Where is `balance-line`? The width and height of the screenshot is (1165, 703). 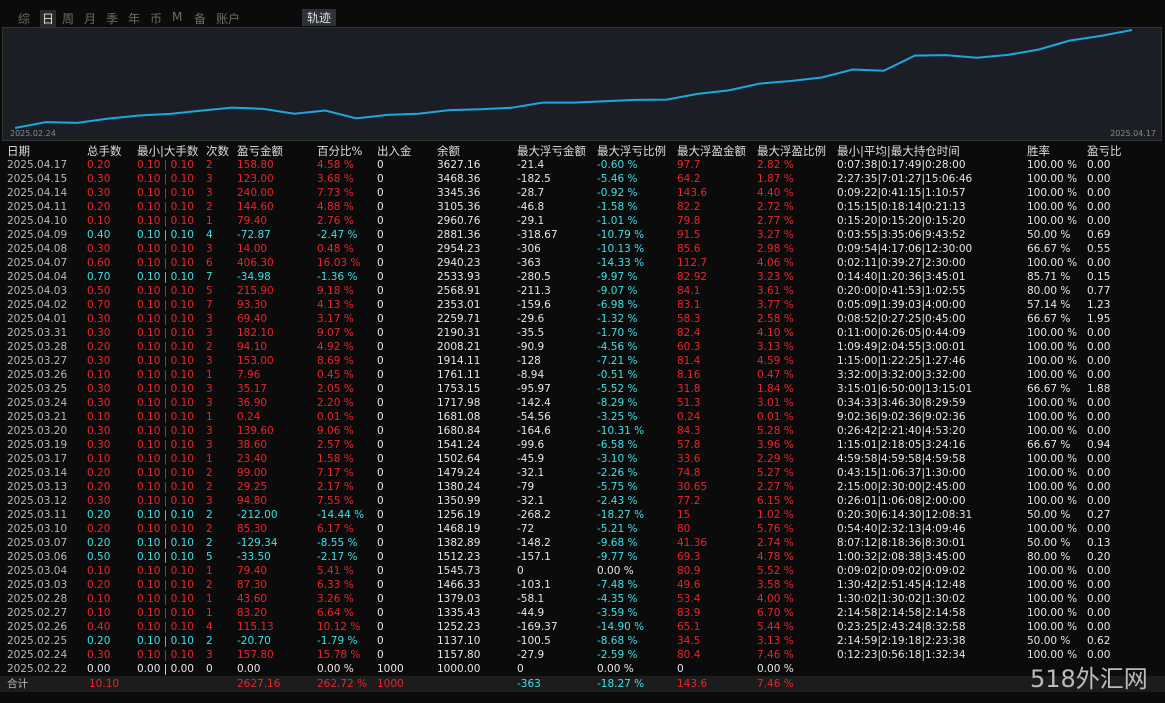 balance-line is located at coordinates (573, 79).